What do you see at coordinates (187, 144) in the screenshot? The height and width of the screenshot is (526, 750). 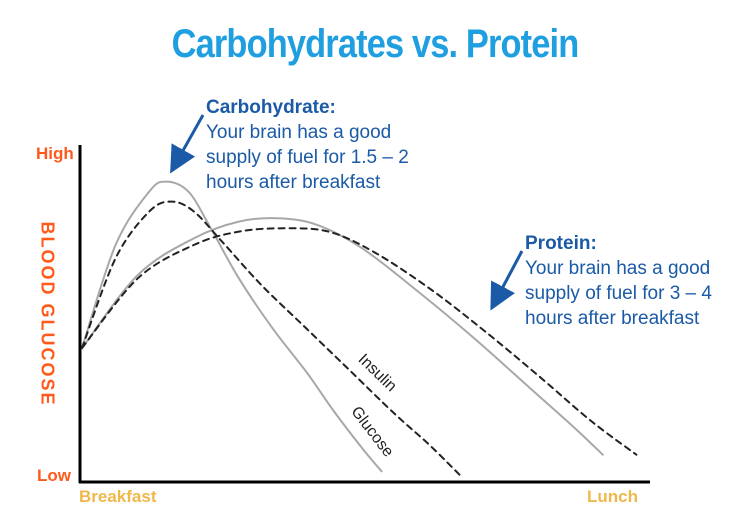 I see `carbohydrate-arrow` at bounding box center [187, 144].